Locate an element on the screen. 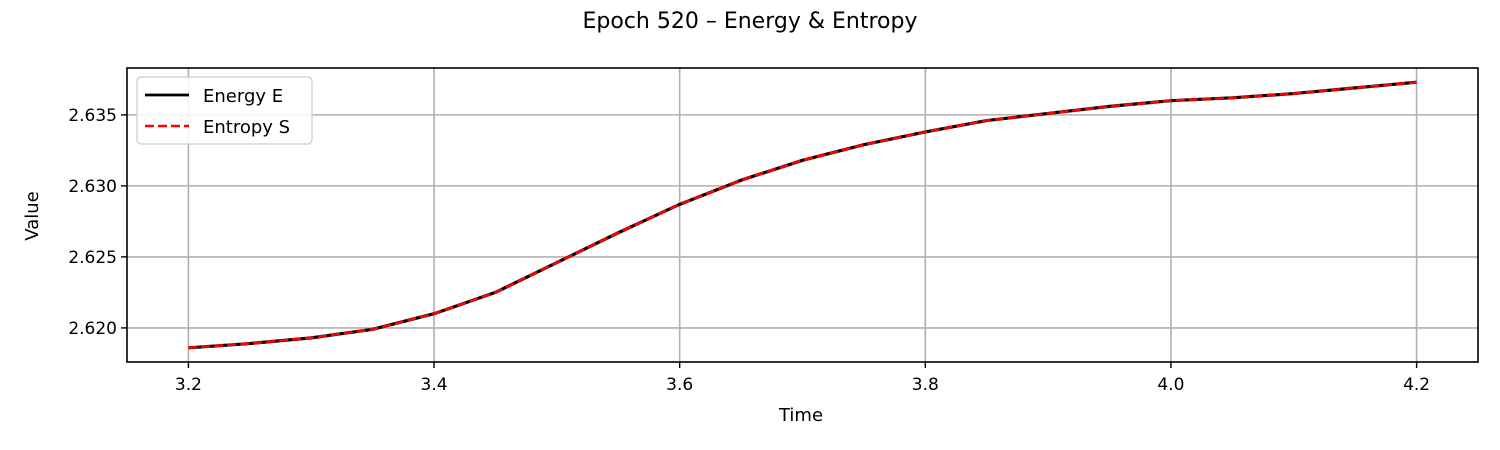  legend: Energy E Entropy S is located at coordinates (224, 110).